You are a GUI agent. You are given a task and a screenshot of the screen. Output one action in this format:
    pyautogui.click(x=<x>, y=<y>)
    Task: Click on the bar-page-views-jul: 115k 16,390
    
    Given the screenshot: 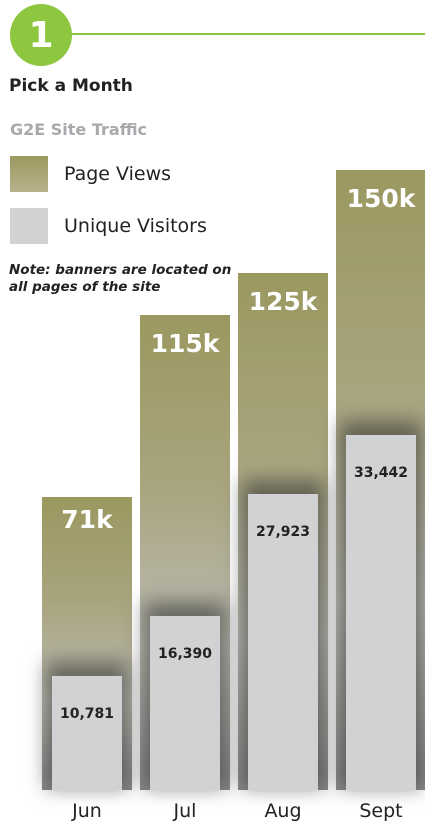 What is the action you would take?
    pyautogui.click(x=185, y=552)
    